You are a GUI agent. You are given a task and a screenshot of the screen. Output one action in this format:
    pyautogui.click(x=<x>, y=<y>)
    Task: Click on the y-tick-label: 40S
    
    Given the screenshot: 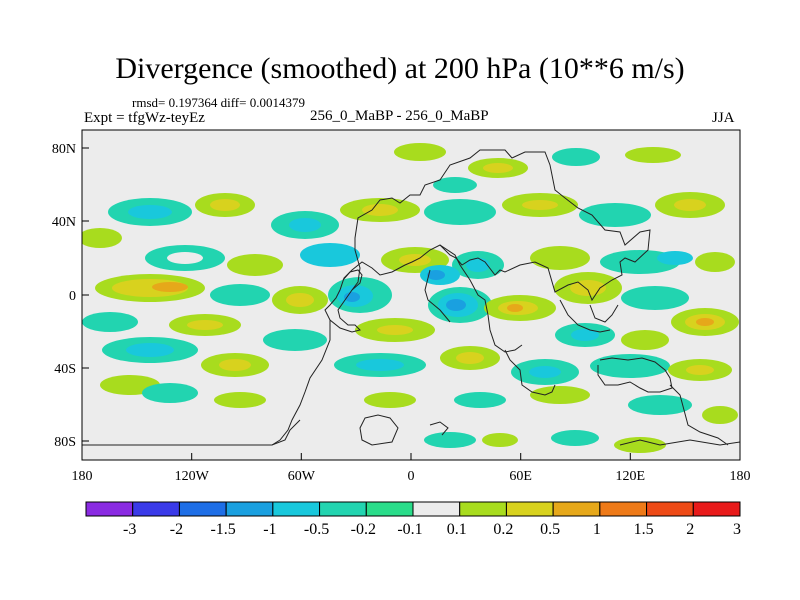 What is the action you would take?
    pyautogui.click(x=65, y=369)
    